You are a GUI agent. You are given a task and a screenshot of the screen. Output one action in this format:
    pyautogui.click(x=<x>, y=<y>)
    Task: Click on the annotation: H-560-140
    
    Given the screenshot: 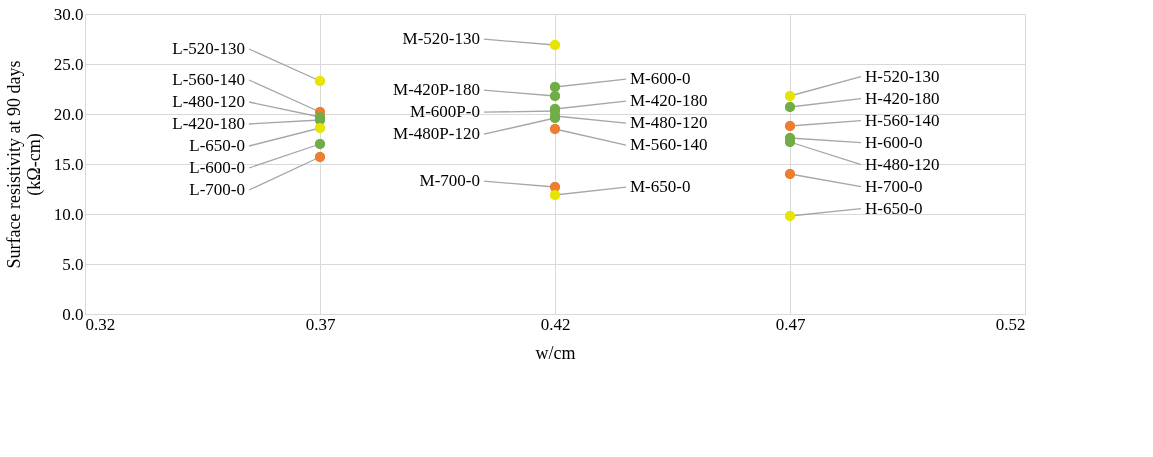 What is the action you would take?
    pyautogui.click(x=902, y=120)
    